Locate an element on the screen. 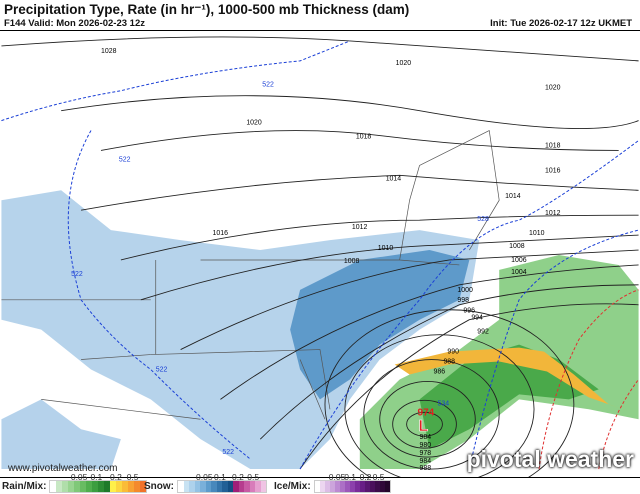 This screenshot has width=640, height=494. thickness-warm-lines is located at coordinates (588, 379).